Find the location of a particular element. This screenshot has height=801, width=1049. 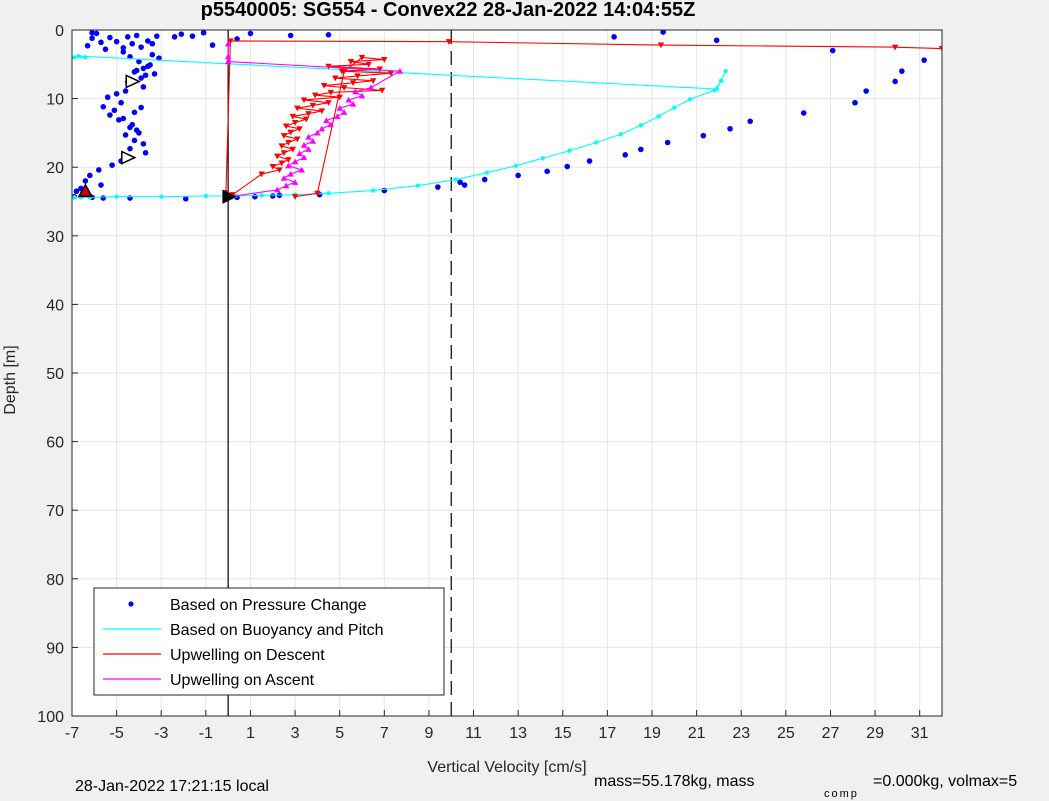

x-tick-label: 9 is located at coordinates (428, 733).